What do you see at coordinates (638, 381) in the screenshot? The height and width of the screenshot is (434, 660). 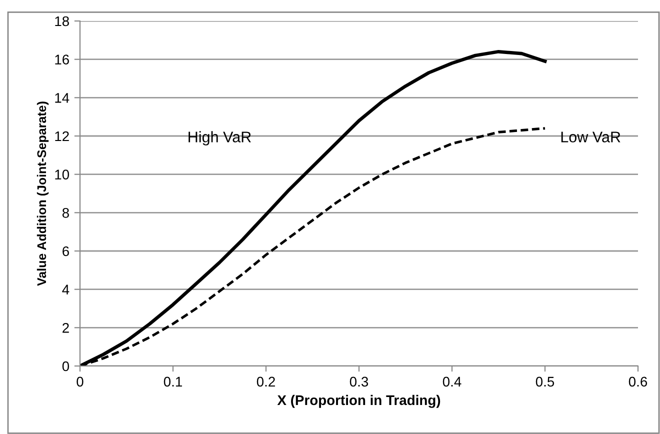 I see `x-tick-label: 0.6` at bounding box center [638, 381].